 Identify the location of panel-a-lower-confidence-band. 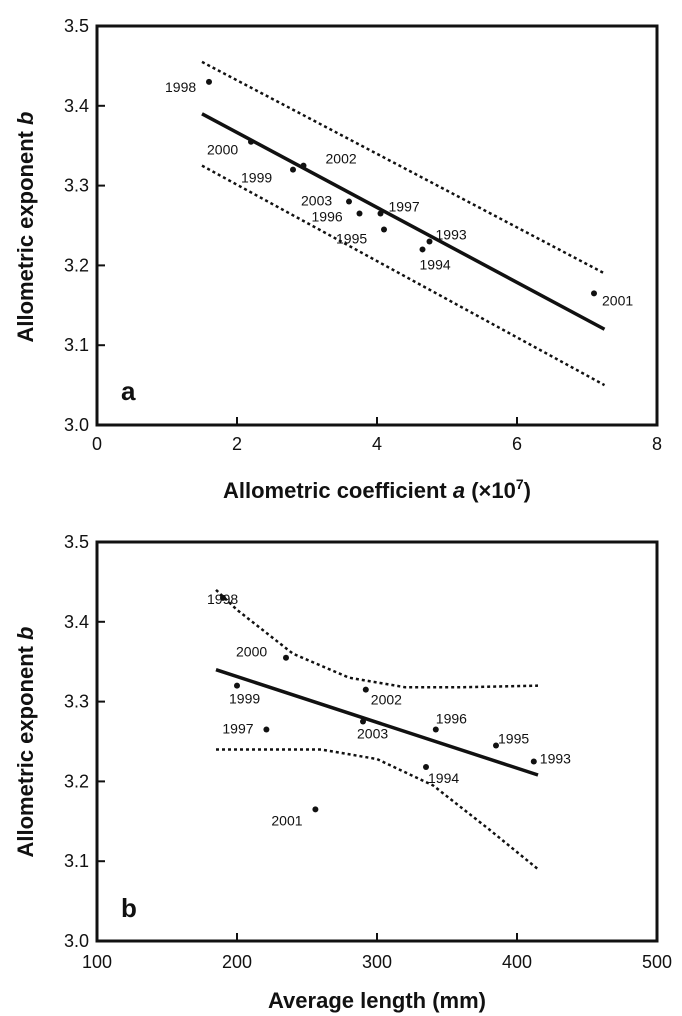
(403, 275).